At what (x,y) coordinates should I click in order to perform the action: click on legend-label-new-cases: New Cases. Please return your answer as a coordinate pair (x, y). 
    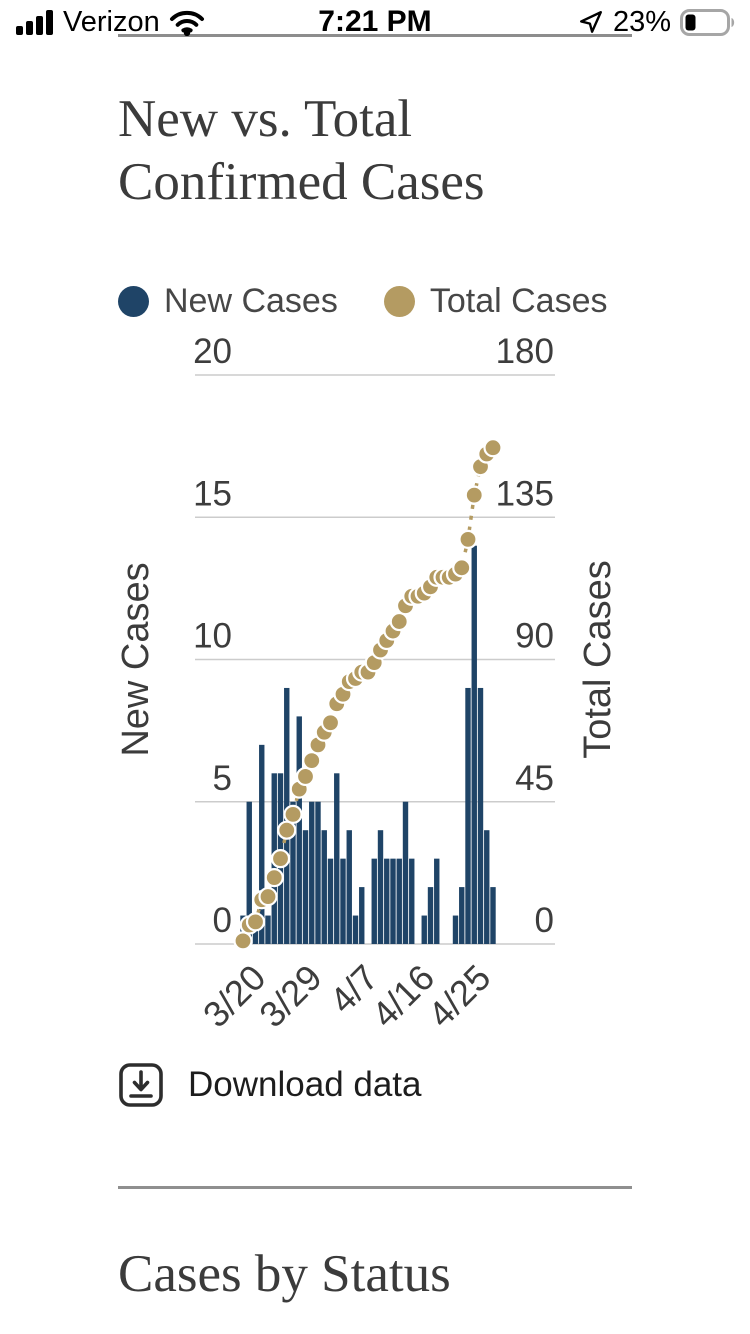
    Looking at the image, I should click on (251, 301).